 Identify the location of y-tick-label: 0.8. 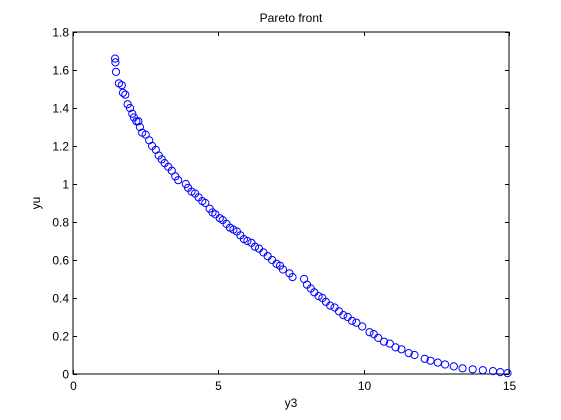
(60, 223).